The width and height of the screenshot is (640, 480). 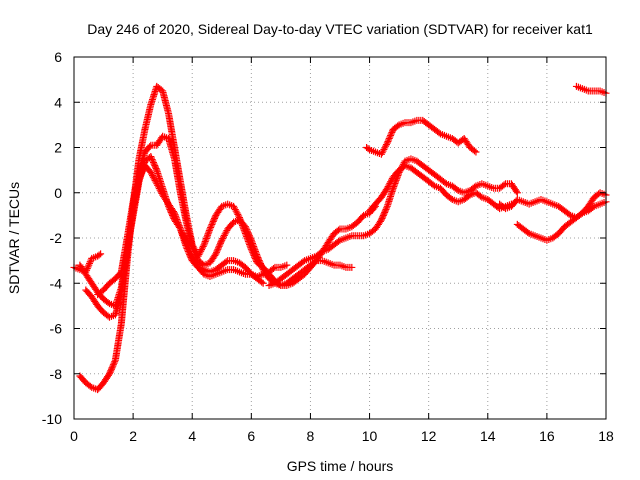 What do you see at coordinates (56, 238) in the screenshot?
I see `y-tick-label: -2` at bounding box center [56, 238].